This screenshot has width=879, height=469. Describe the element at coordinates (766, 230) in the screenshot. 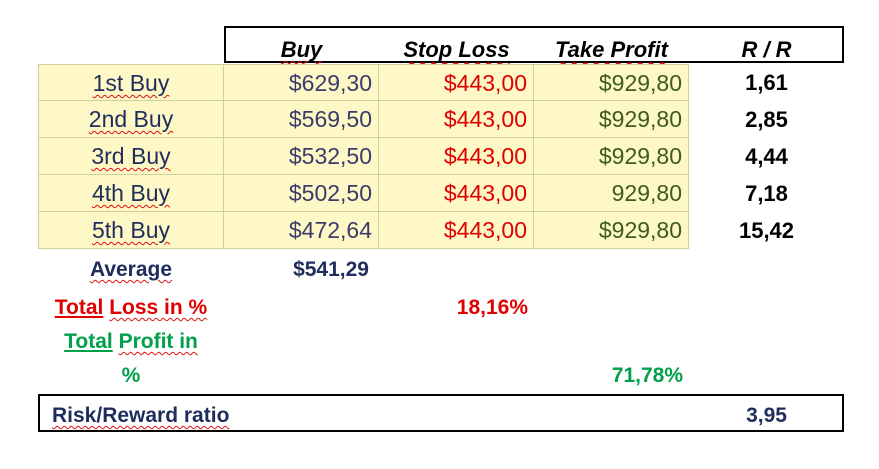

I see `rr-value: 15,42` at that location.